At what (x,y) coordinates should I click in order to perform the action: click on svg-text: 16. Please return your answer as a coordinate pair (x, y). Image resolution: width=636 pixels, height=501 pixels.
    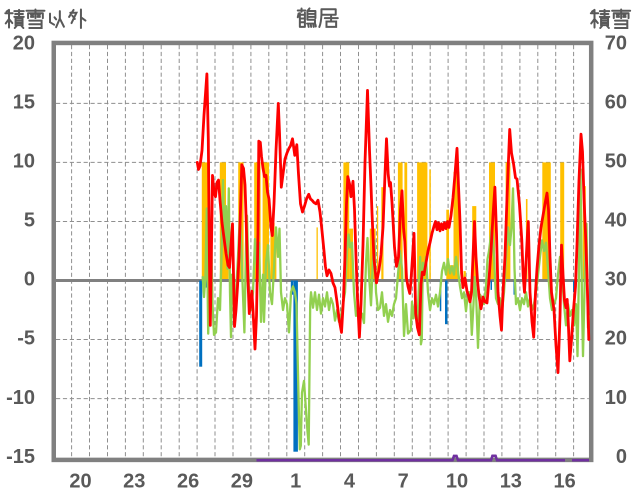
    Looking at the image, I should click on (564, 482).